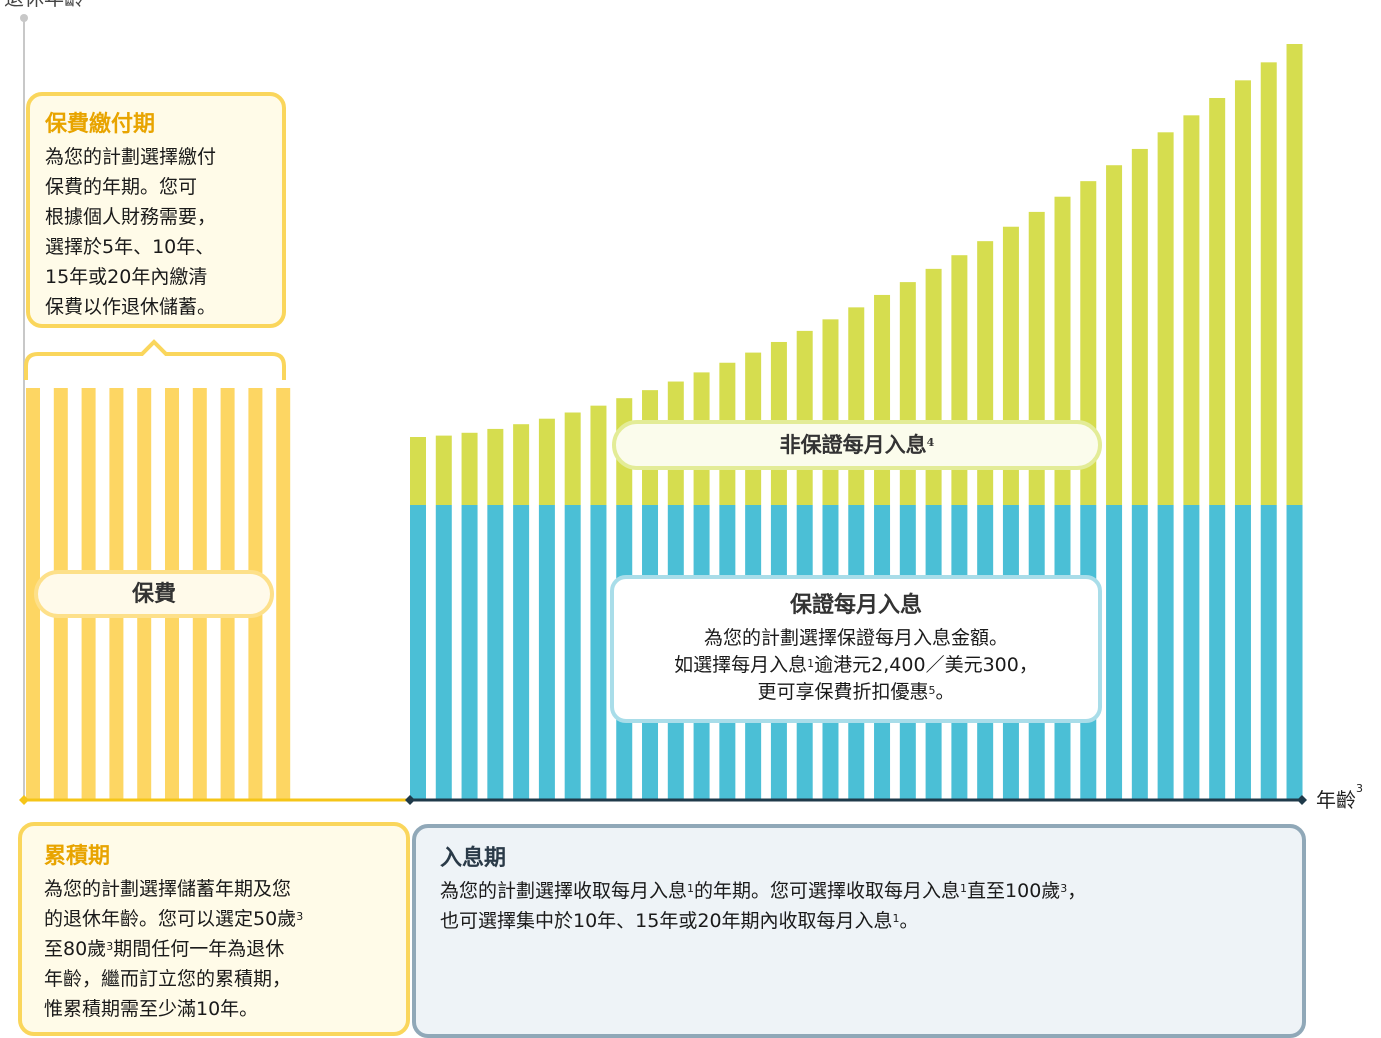  I want to click on accumulation-line: 年齡，繼而訂立您的累積期，, so click(168, 979).